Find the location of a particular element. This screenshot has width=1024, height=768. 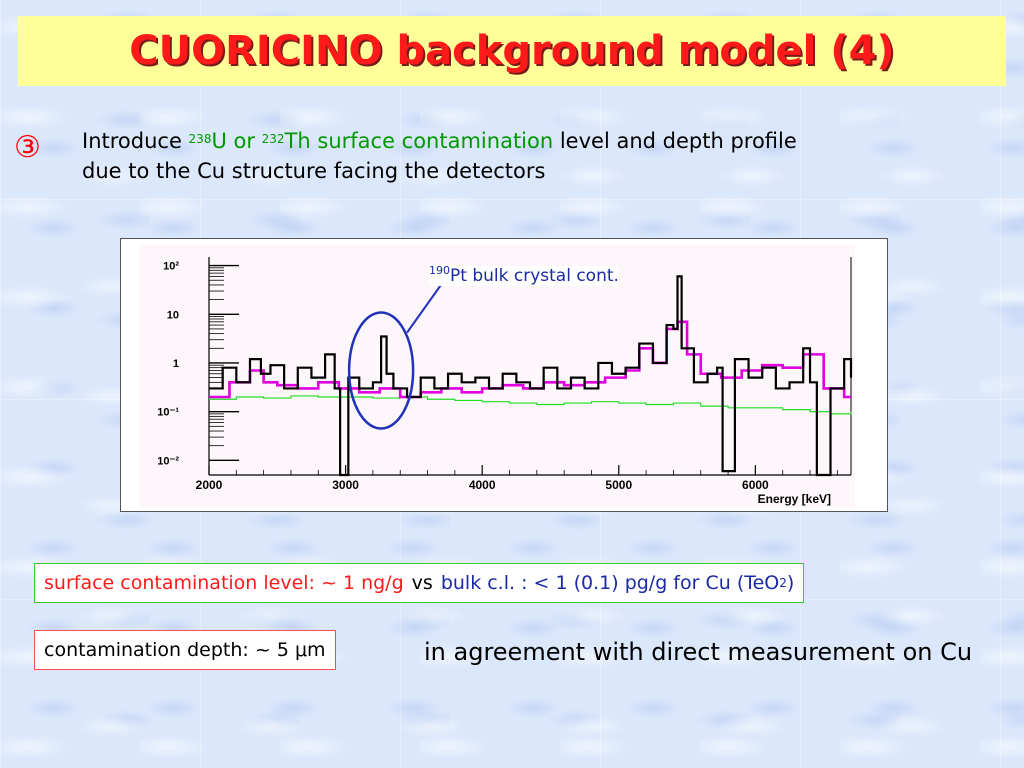

pt-annotation: 190Pt bulk crystal cont. is located at coordinates (524, 275).